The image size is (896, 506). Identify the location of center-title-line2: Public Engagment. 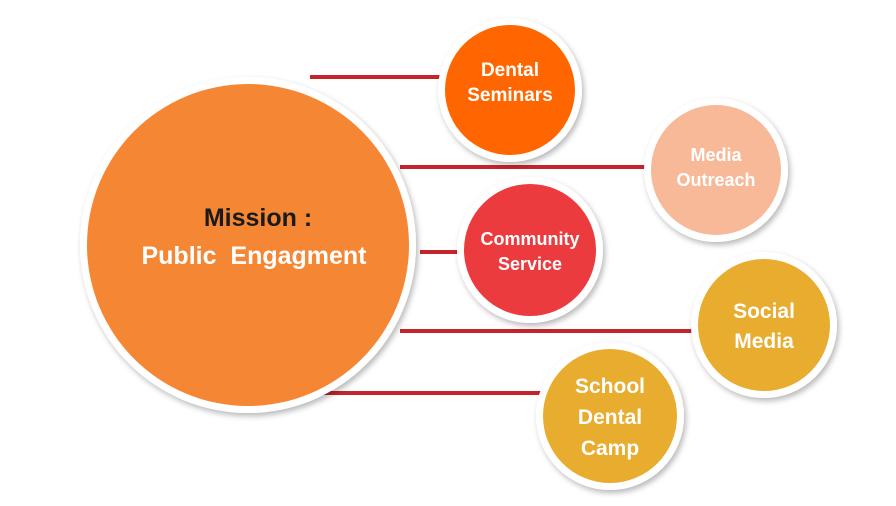
(254, 256).